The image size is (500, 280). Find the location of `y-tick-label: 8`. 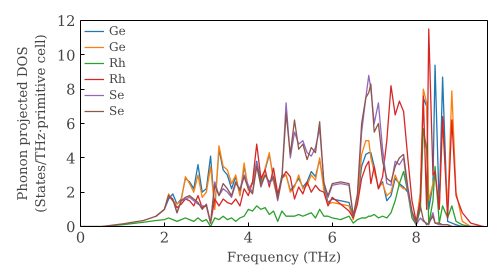

y-tick-label: 8 is located at coordinates (71, 90).